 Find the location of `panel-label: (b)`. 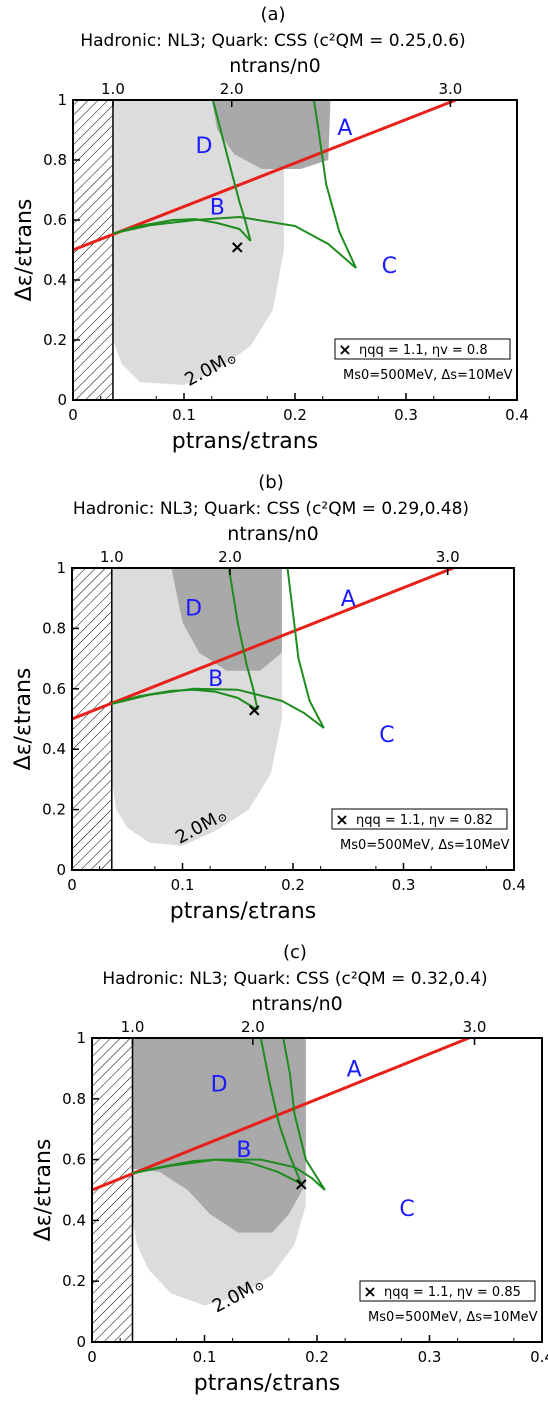

panel-label: (b) is located at coordinates (270, 482).